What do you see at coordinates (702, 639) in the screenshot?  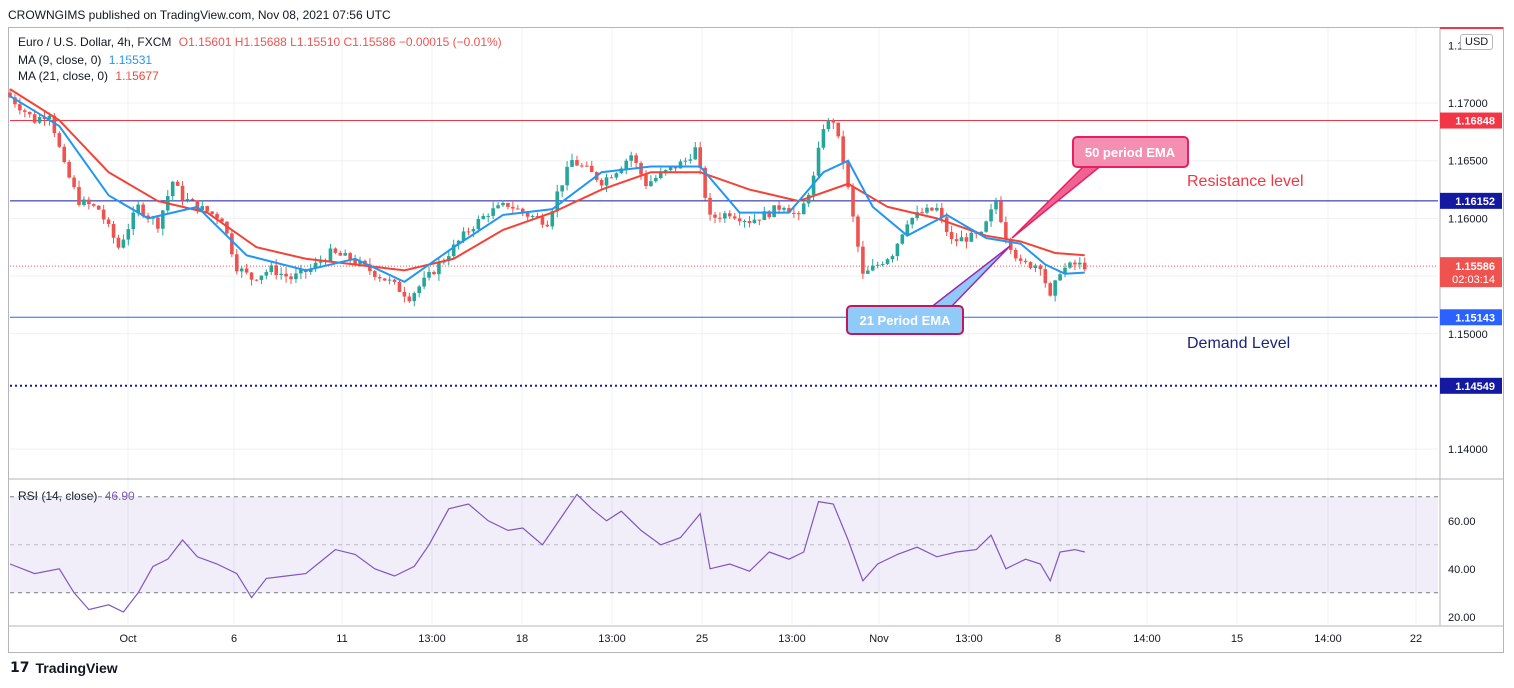 I see `x-tick-label: 25` at bounding box center [702, 639].